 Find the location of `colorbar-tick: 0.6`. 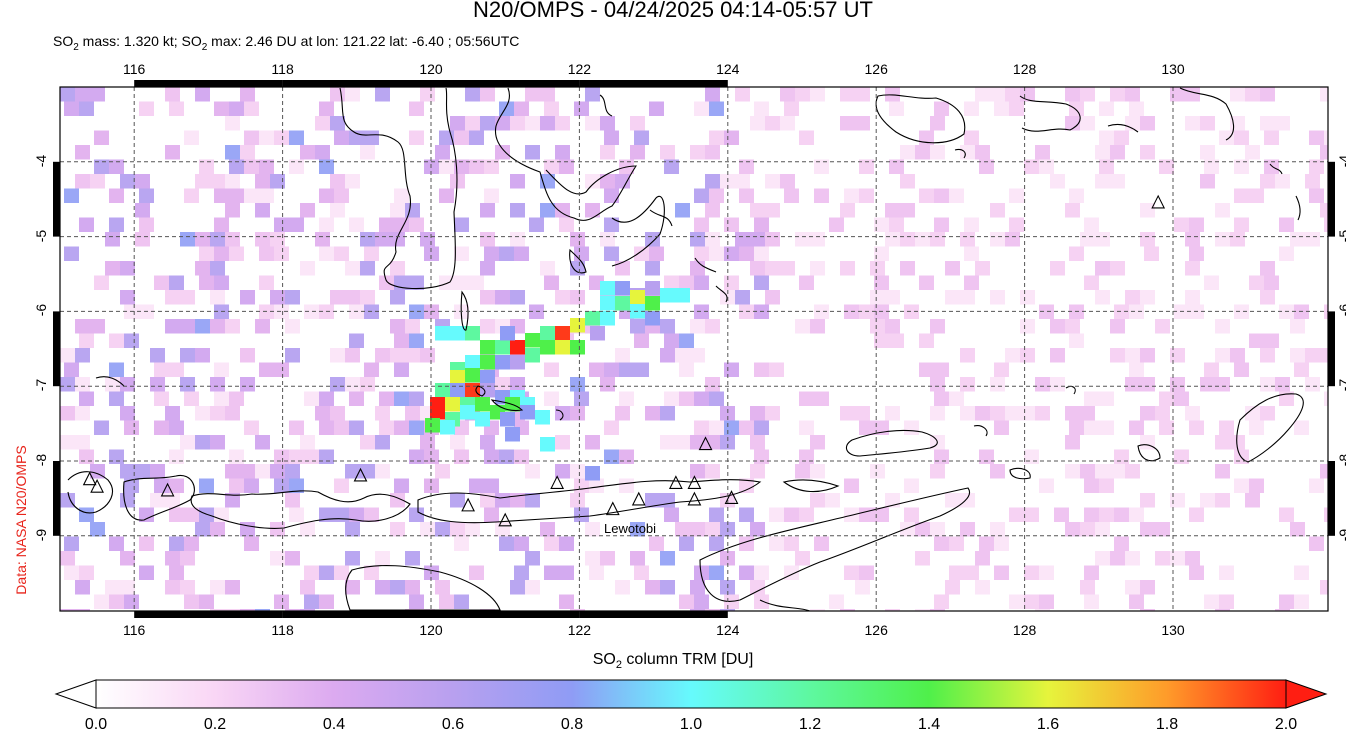

colorbar-tick: 0.6 is located at coordinates (453, 724).